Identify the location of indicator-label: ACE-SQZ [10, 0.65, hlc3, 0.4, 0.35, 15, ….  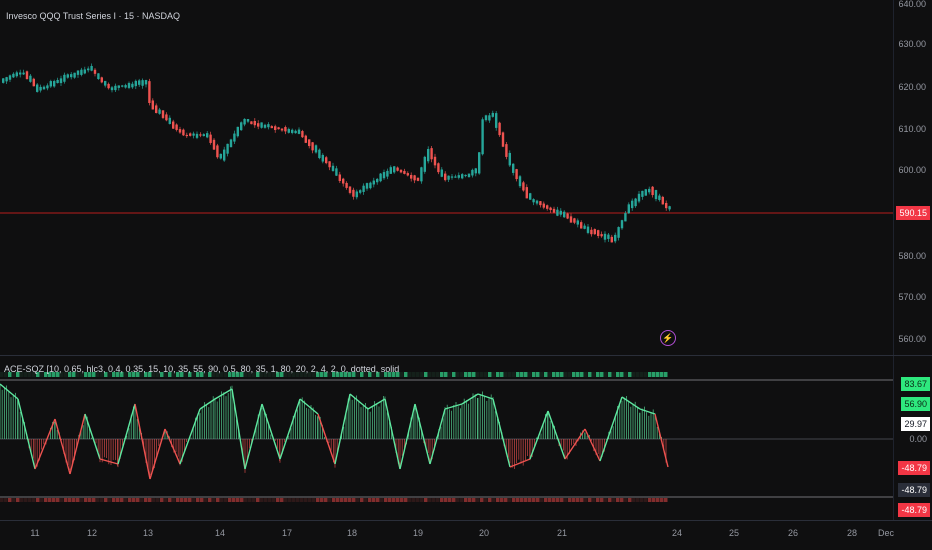
(202, 369).